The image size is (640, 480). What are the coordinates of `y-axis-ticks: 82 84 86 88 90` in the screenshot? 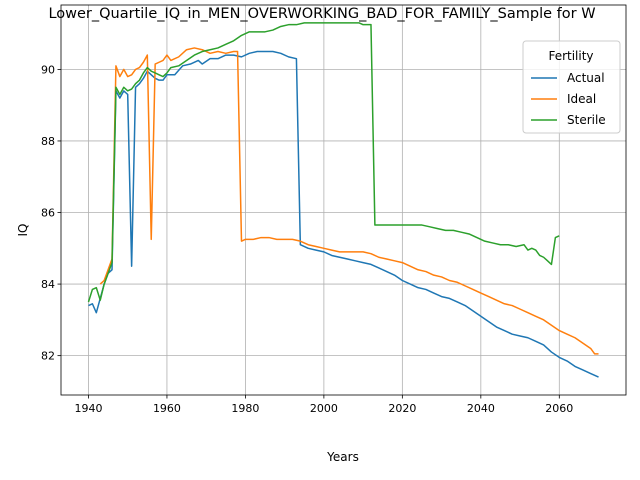 It's located at (51, 213).